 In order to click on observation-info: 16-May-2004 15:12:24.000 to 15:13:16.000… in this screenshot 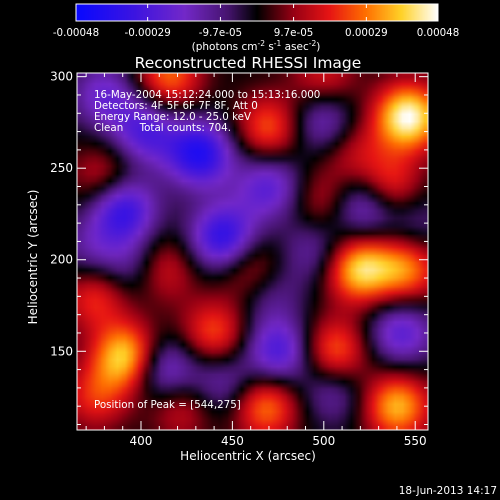, I will do `click(207, 111)`.